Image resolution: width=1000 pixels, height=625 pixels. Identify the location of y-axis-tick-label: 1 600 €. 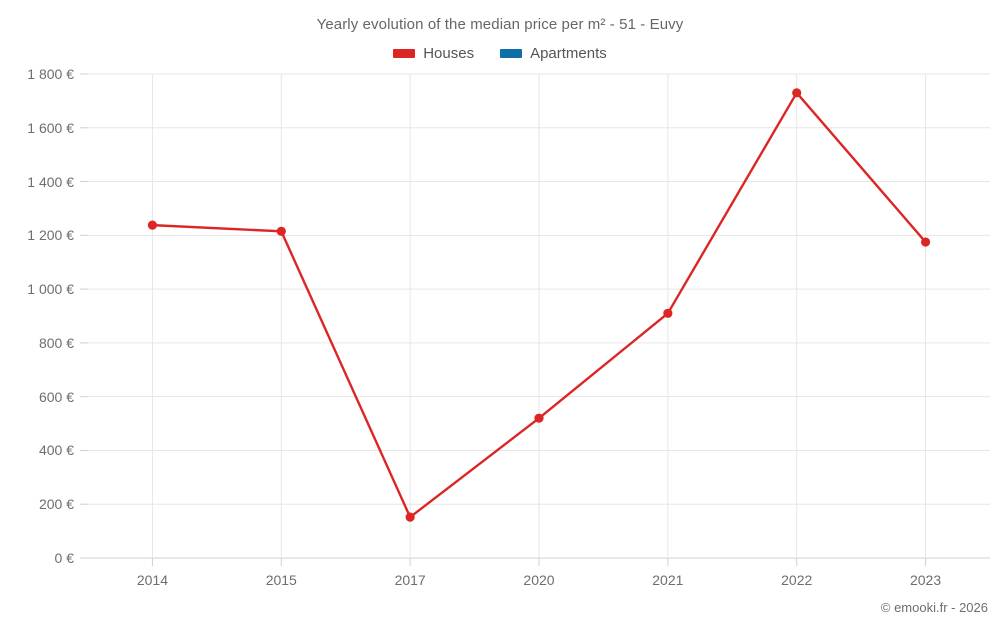
(50, 127).